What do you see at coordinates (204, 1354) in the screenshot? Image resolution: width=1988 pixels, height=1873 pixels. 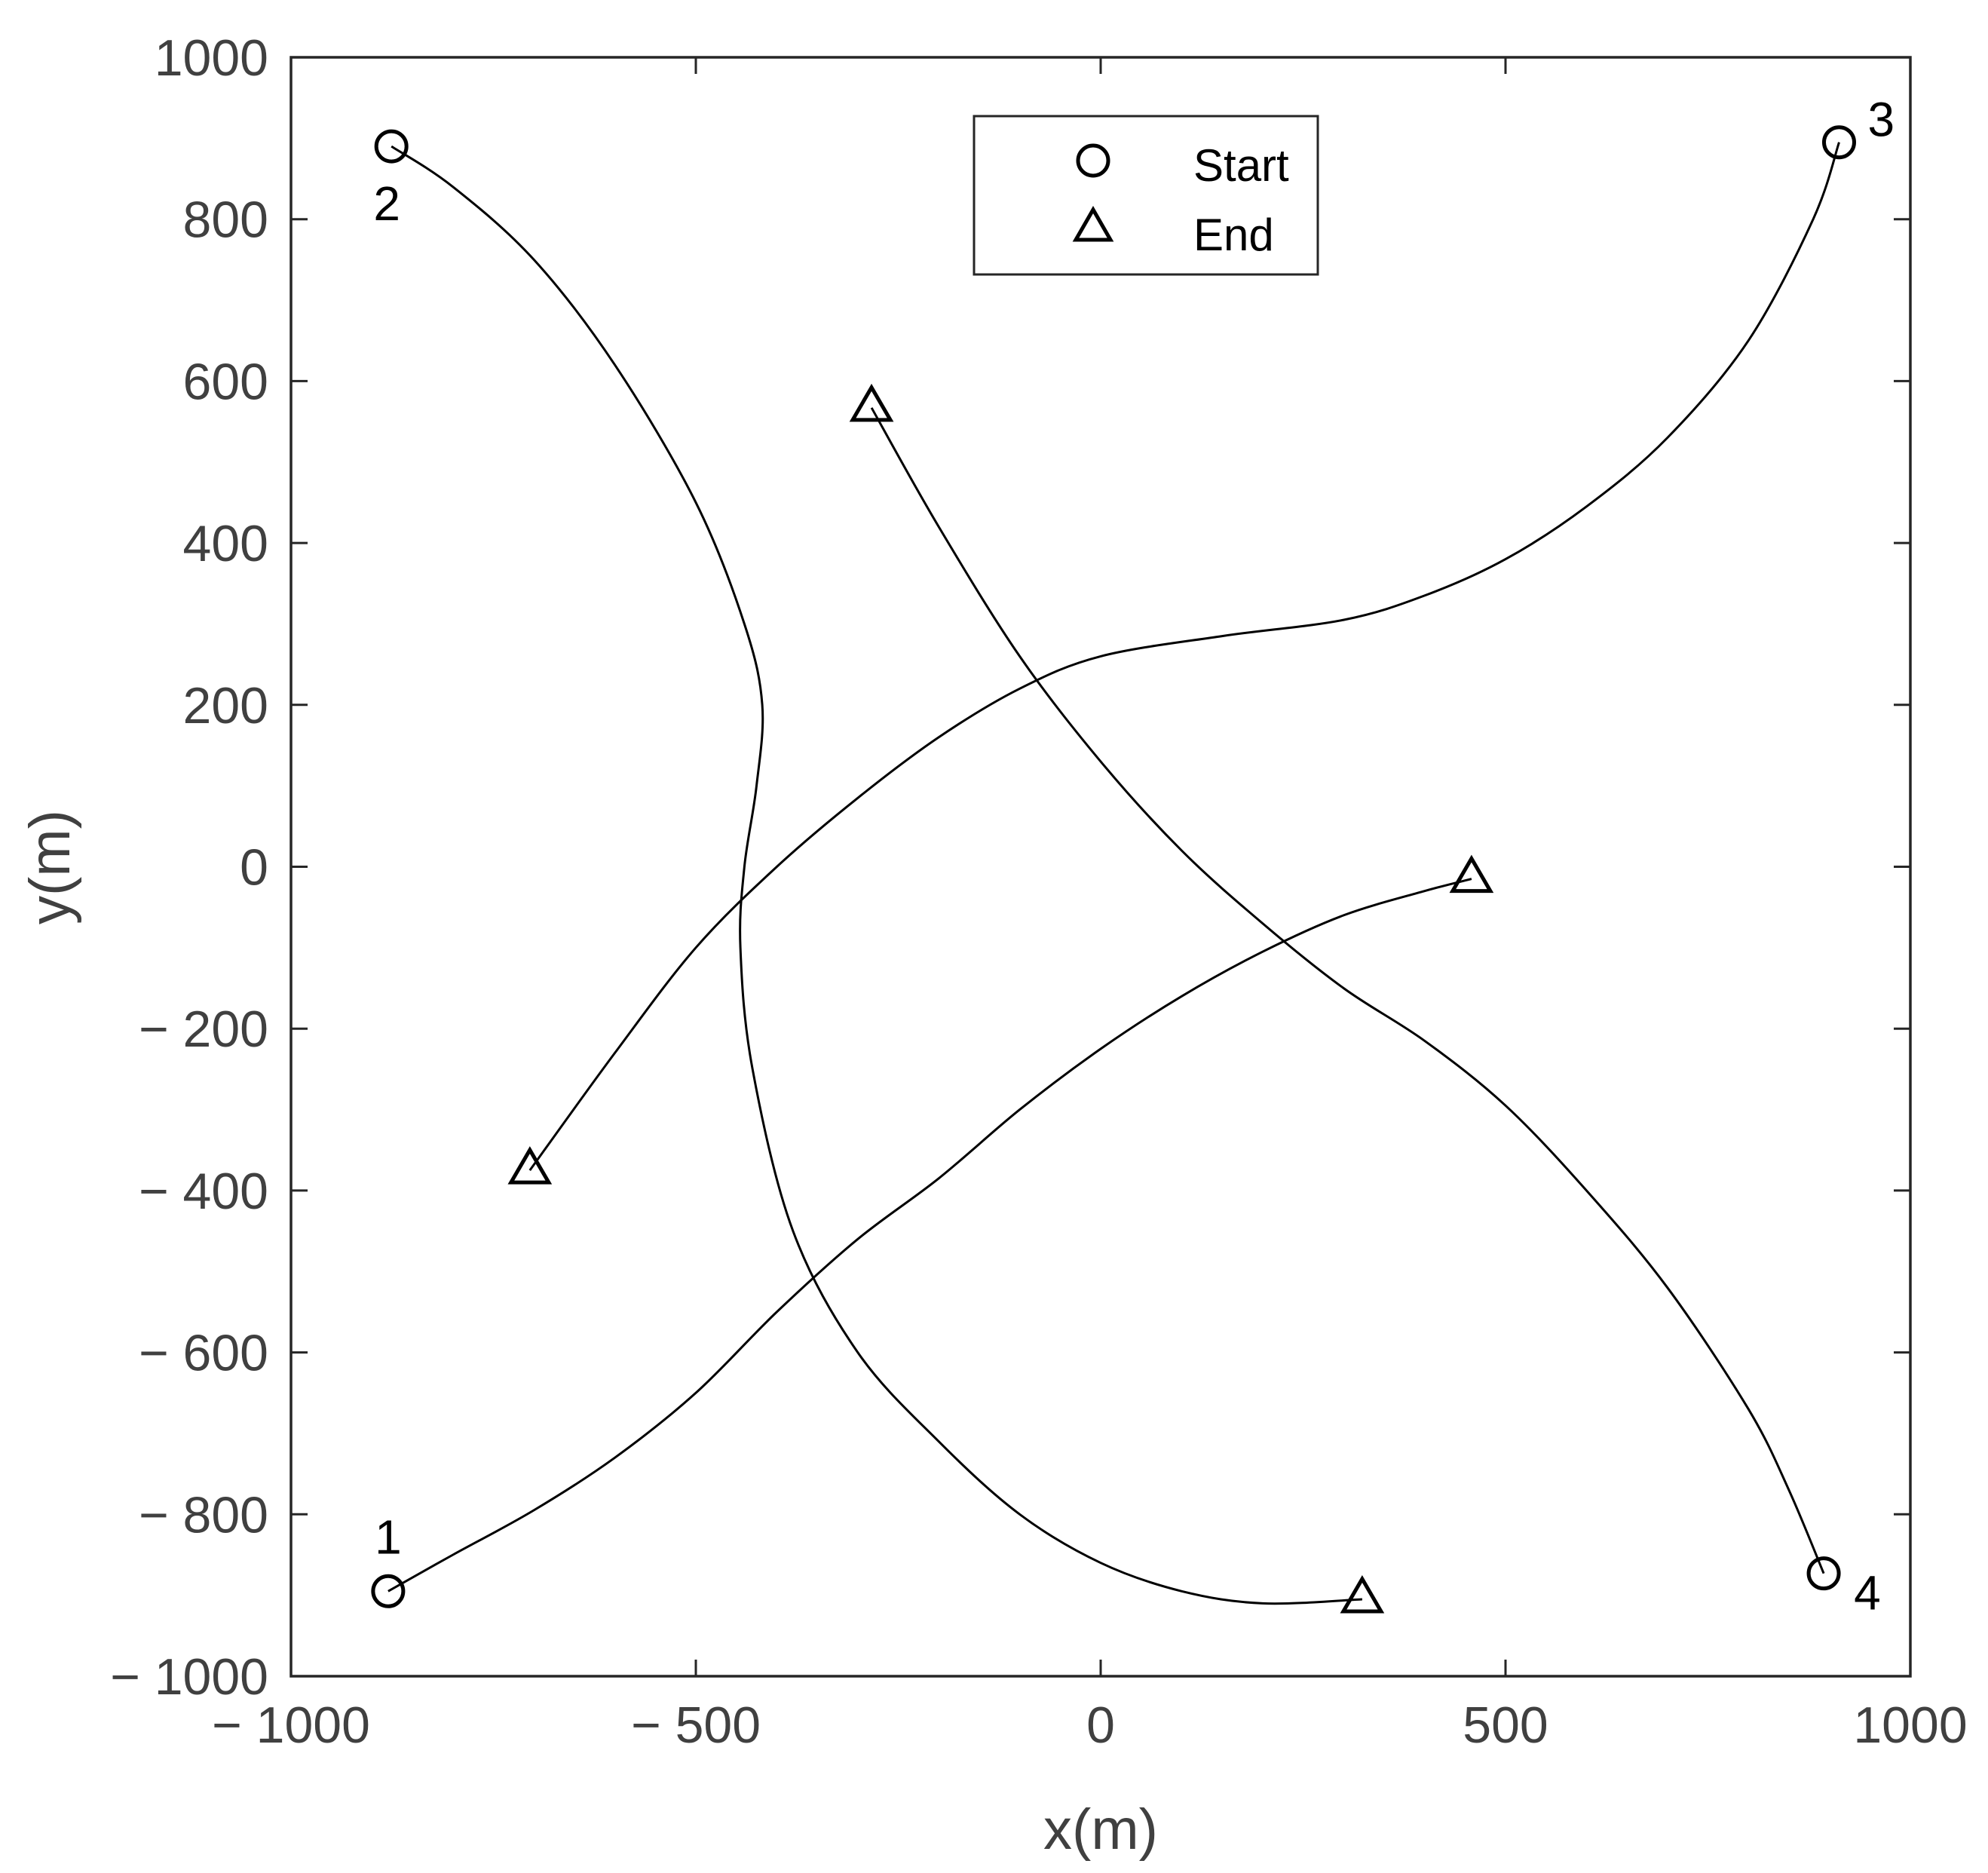 I see `y-tick-label: − 600` at bounding box center [204, 1354].